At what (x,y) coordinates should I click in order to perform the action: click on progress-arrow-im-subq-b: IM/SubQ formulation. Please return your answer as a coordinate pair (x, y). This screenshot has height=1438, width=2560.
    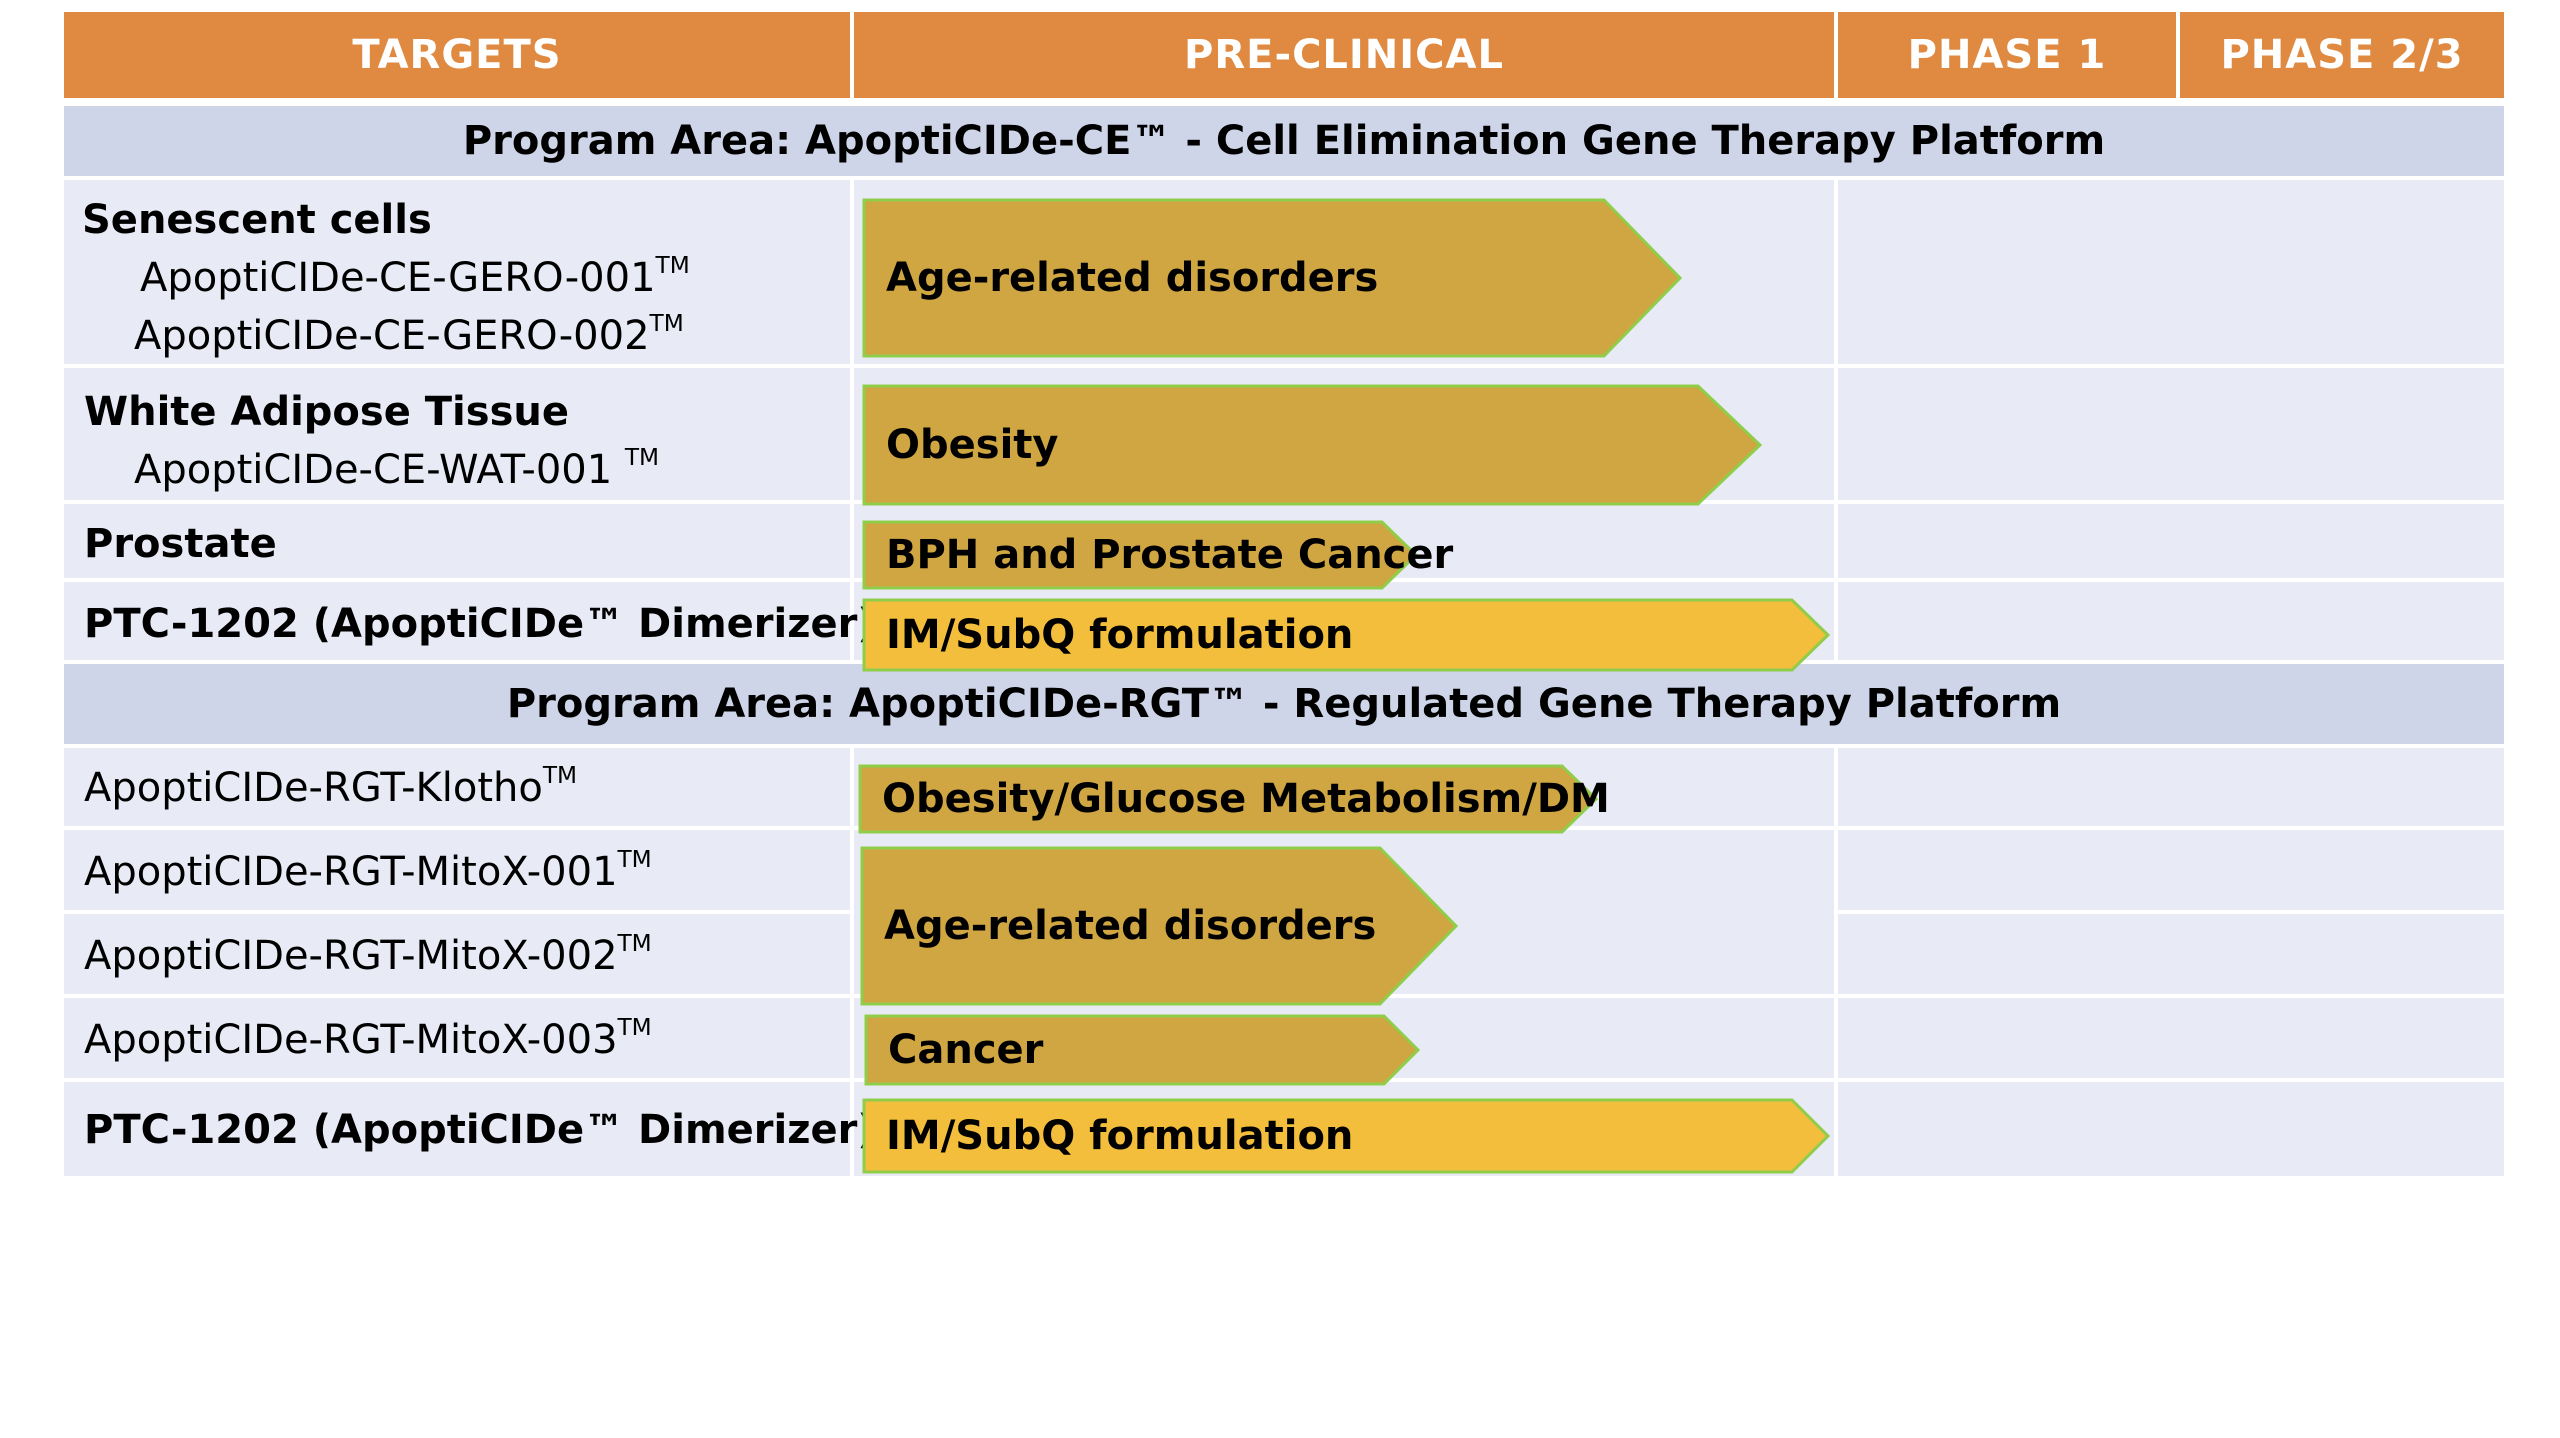
    Looking at the image, I should click on (1346, 1136).